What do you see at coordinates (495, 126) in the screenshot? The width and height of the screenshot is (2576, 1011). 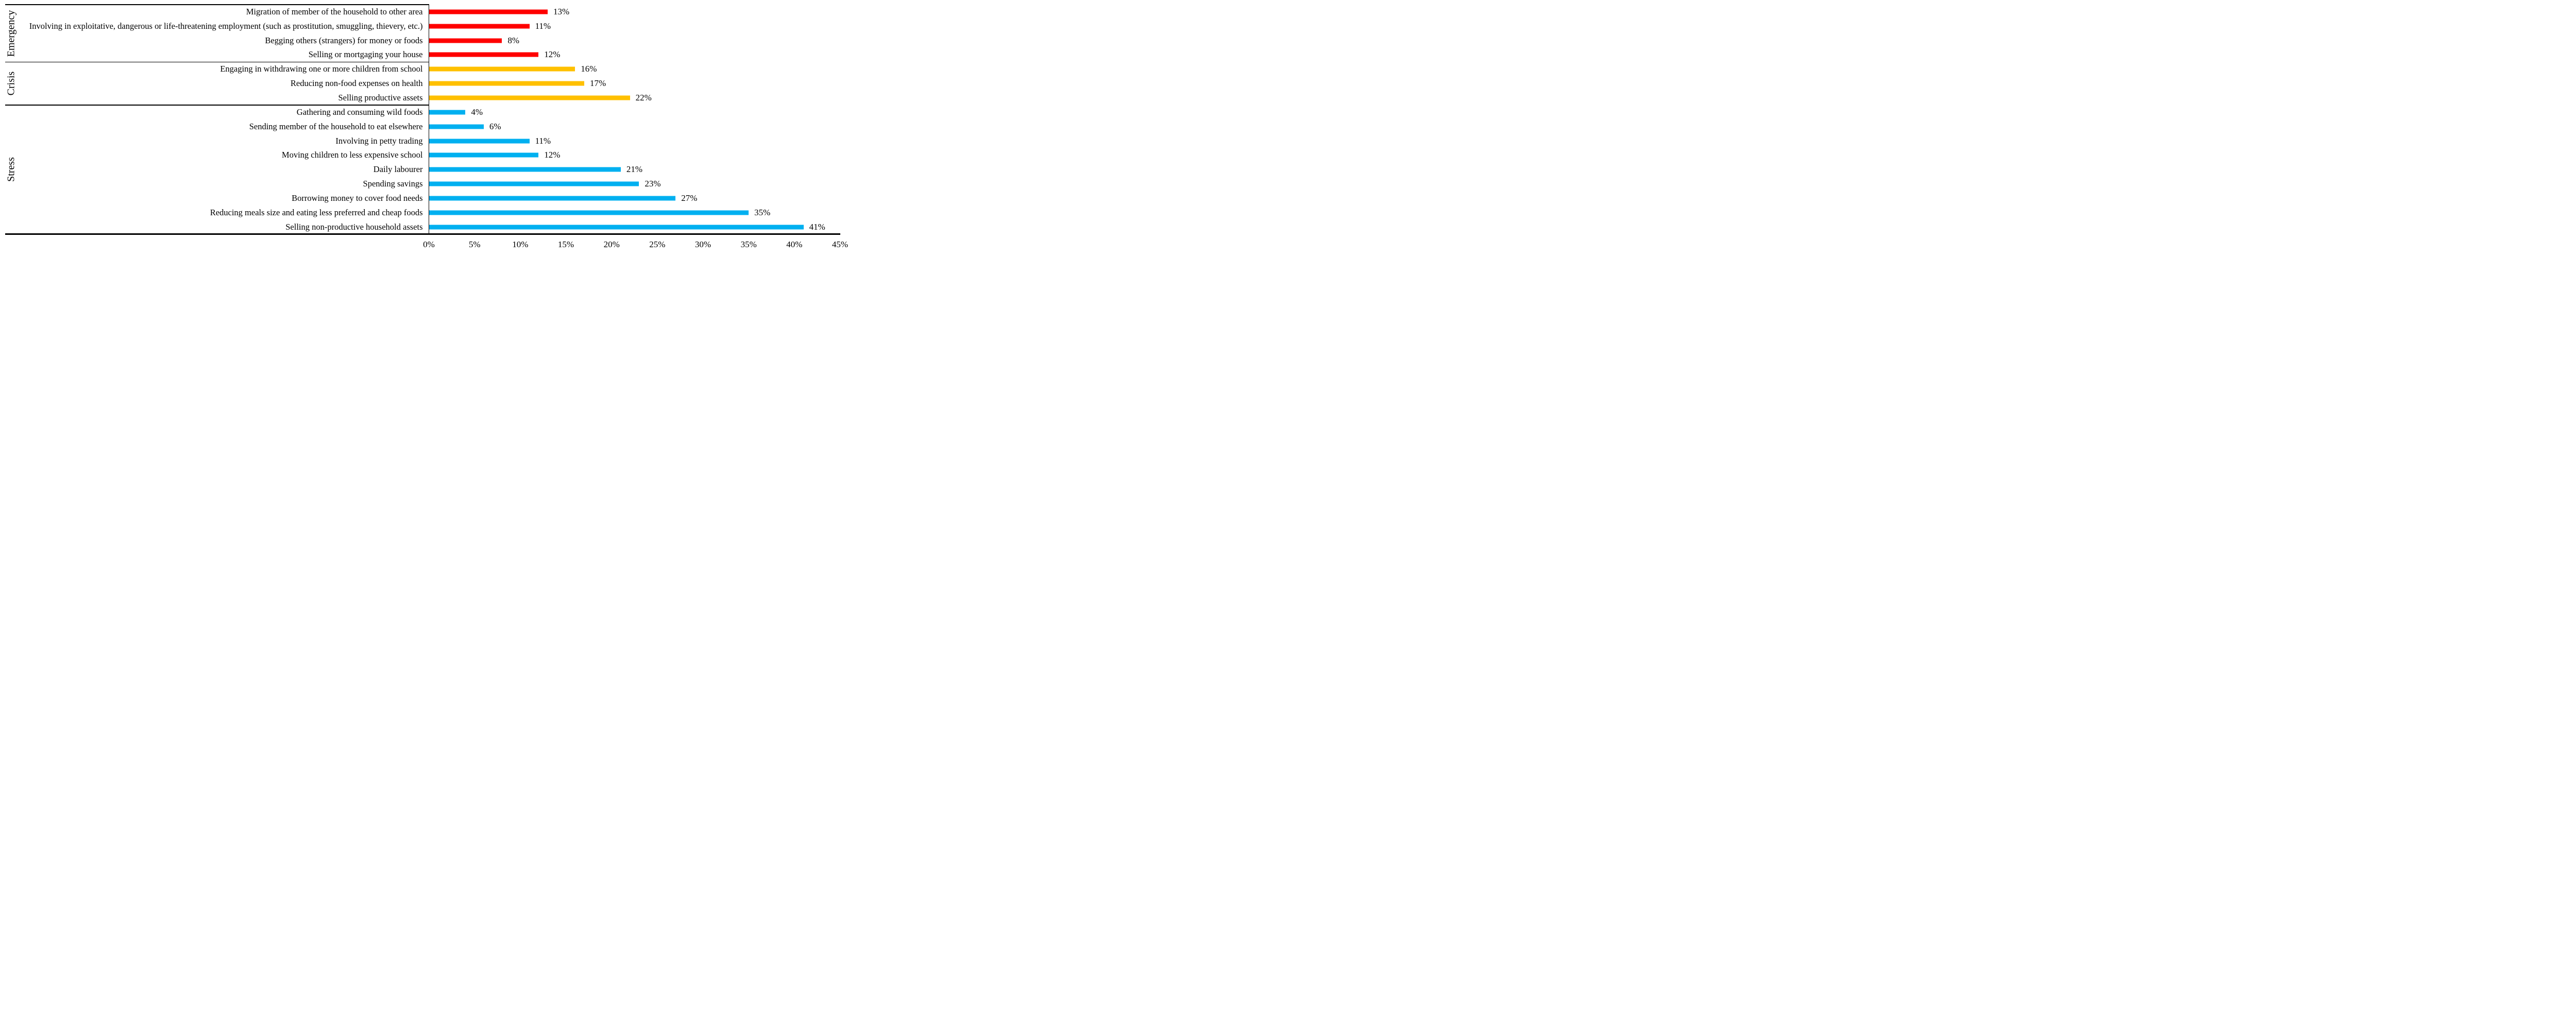 I see `value-label: 6%` at bounding box center [495, 126].